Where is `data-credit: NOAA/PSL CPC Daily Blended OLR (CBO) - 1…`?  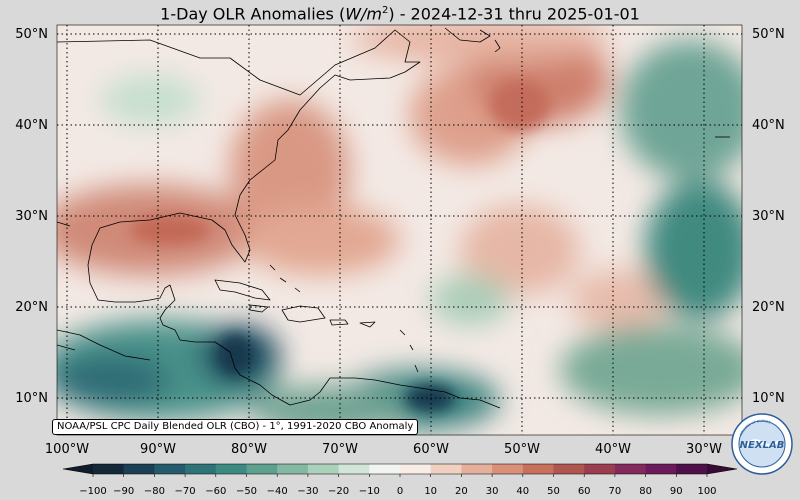 data-credit: NOAA/PSL CPC Daily Blended OLR (CBO) - 1… is located at coordinates (235, 427).